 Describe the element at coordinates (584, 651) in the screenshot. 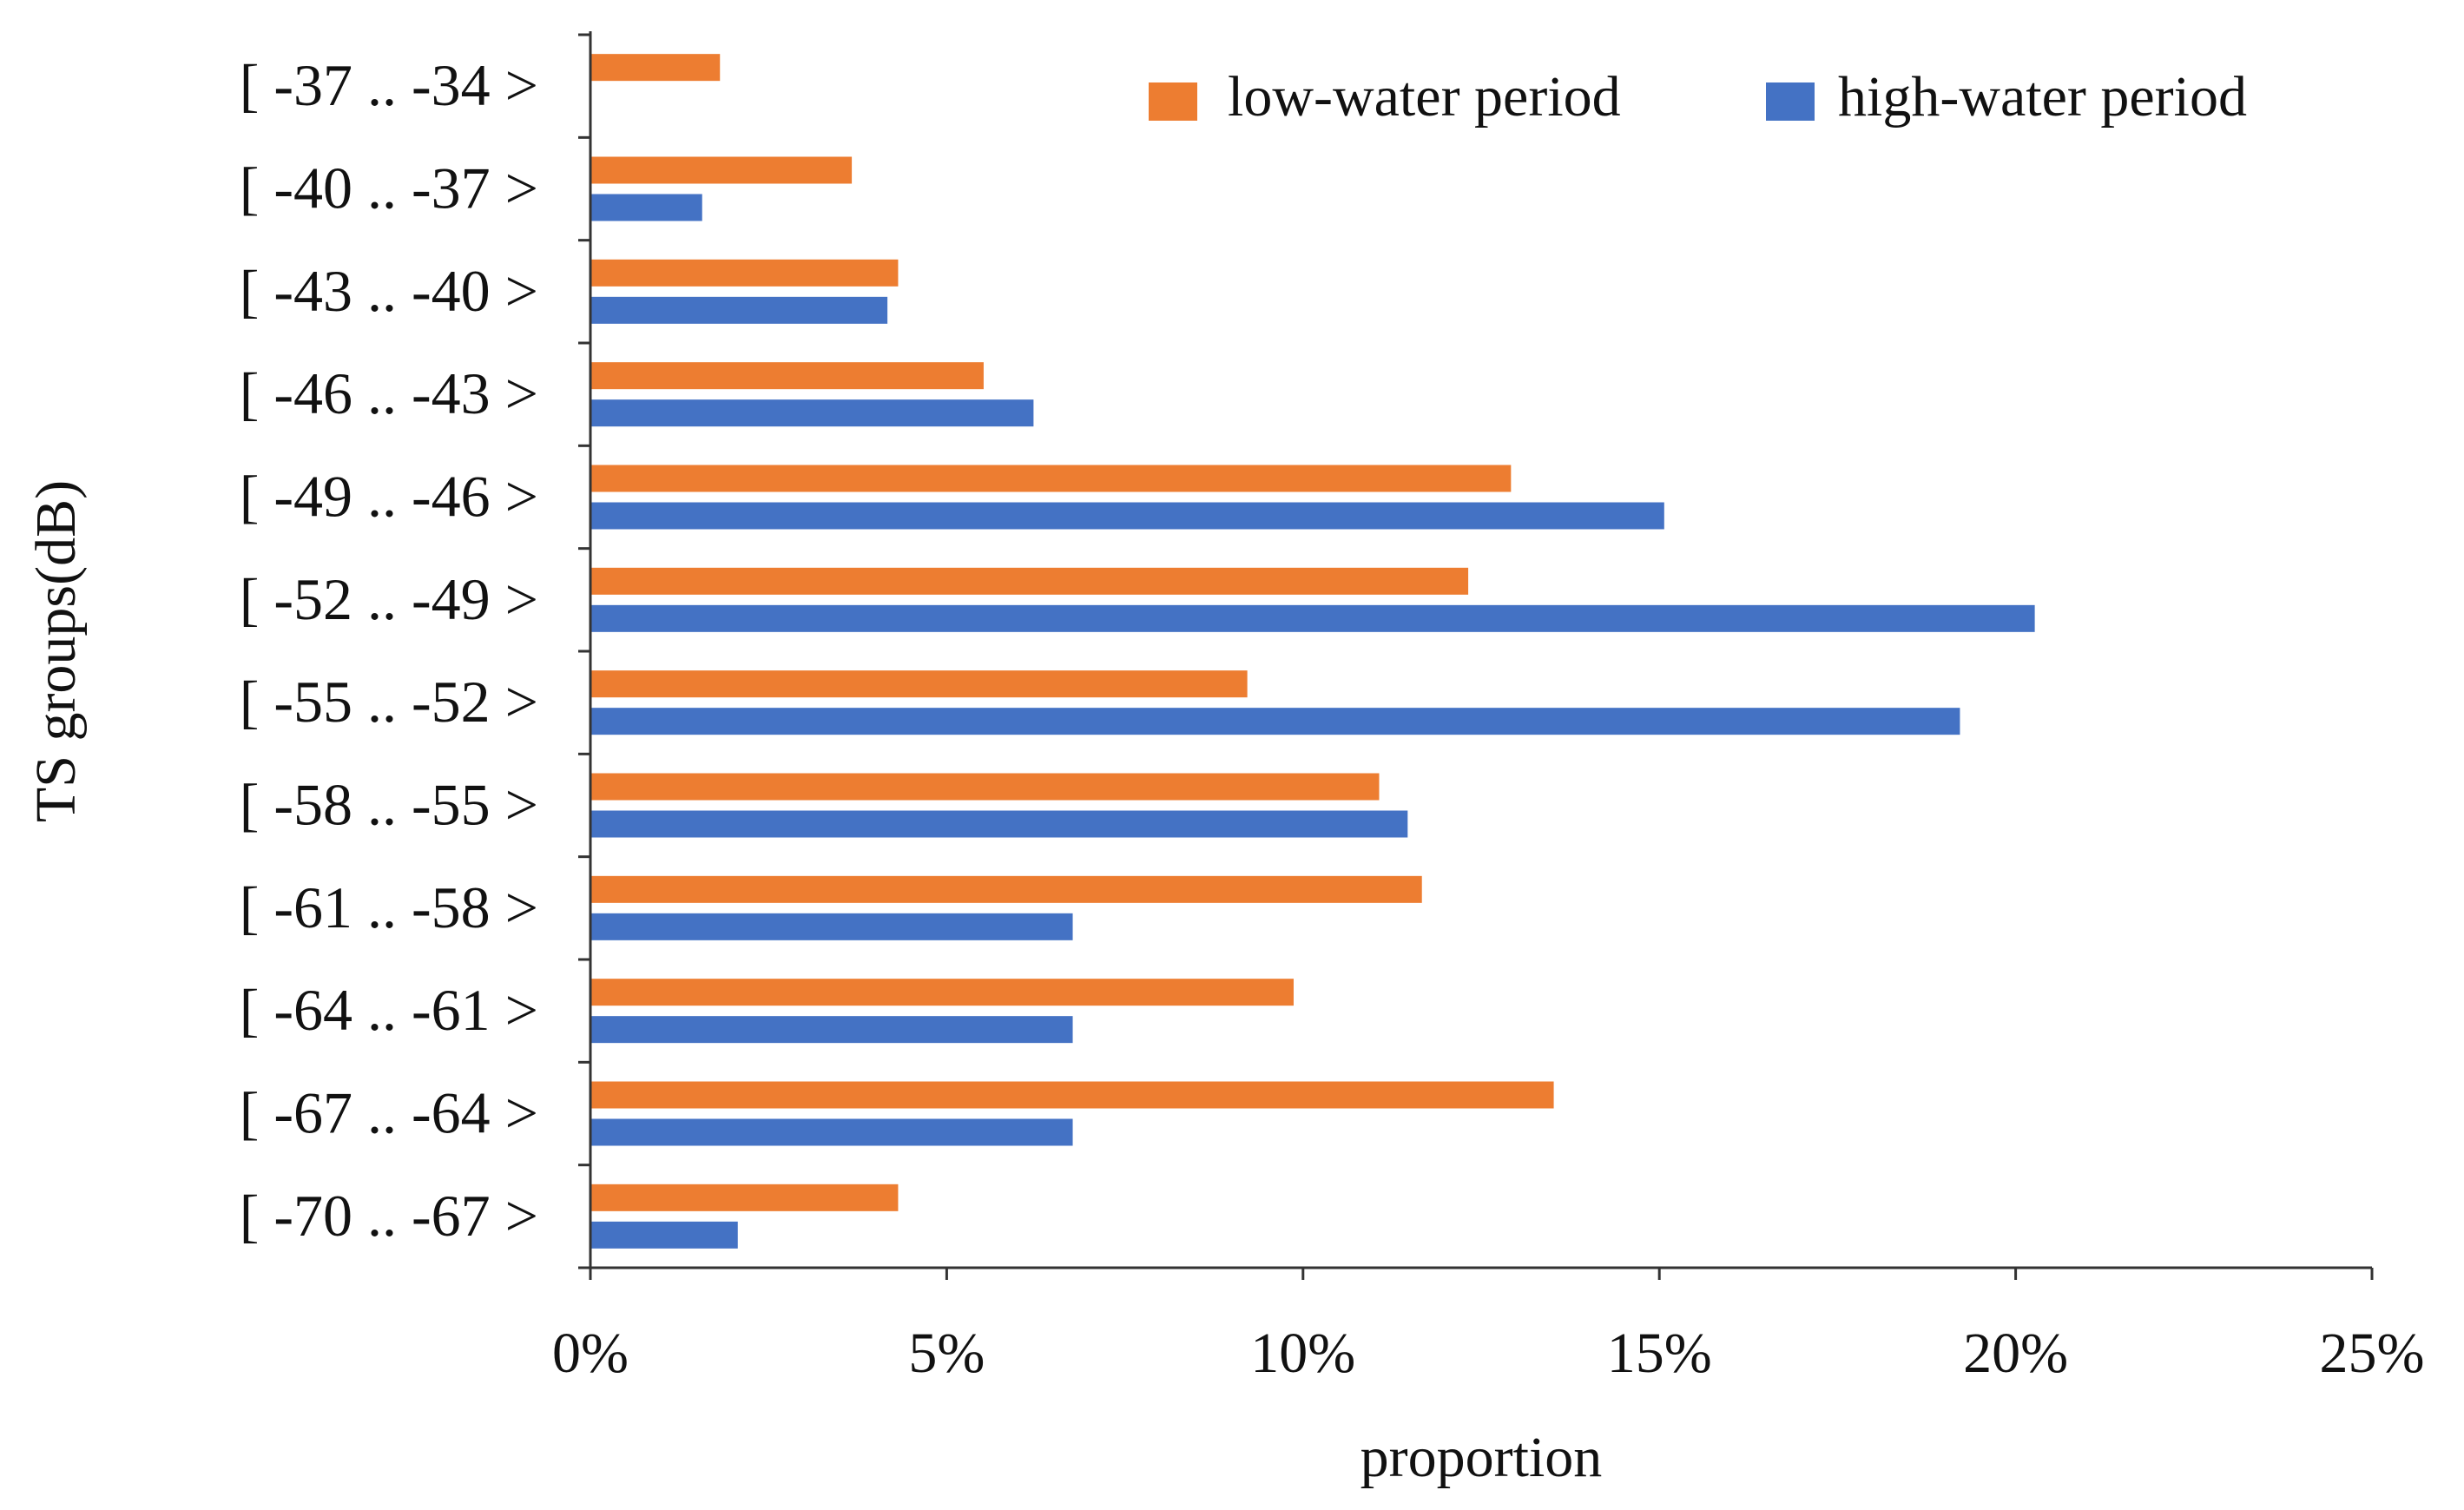

I see `y-ticks-group` at that location.